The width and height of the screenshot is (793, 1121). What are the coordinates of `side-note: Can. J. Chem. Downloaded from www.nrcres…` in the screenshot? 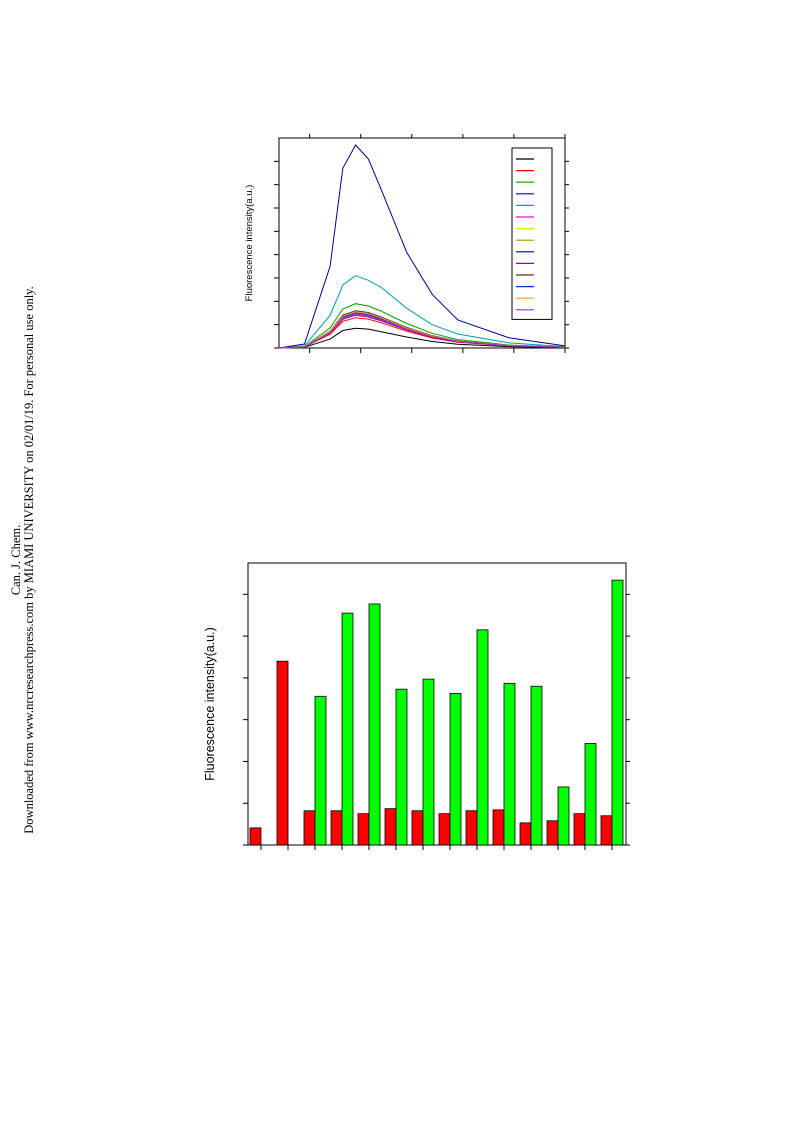 It's located at (22, 559).